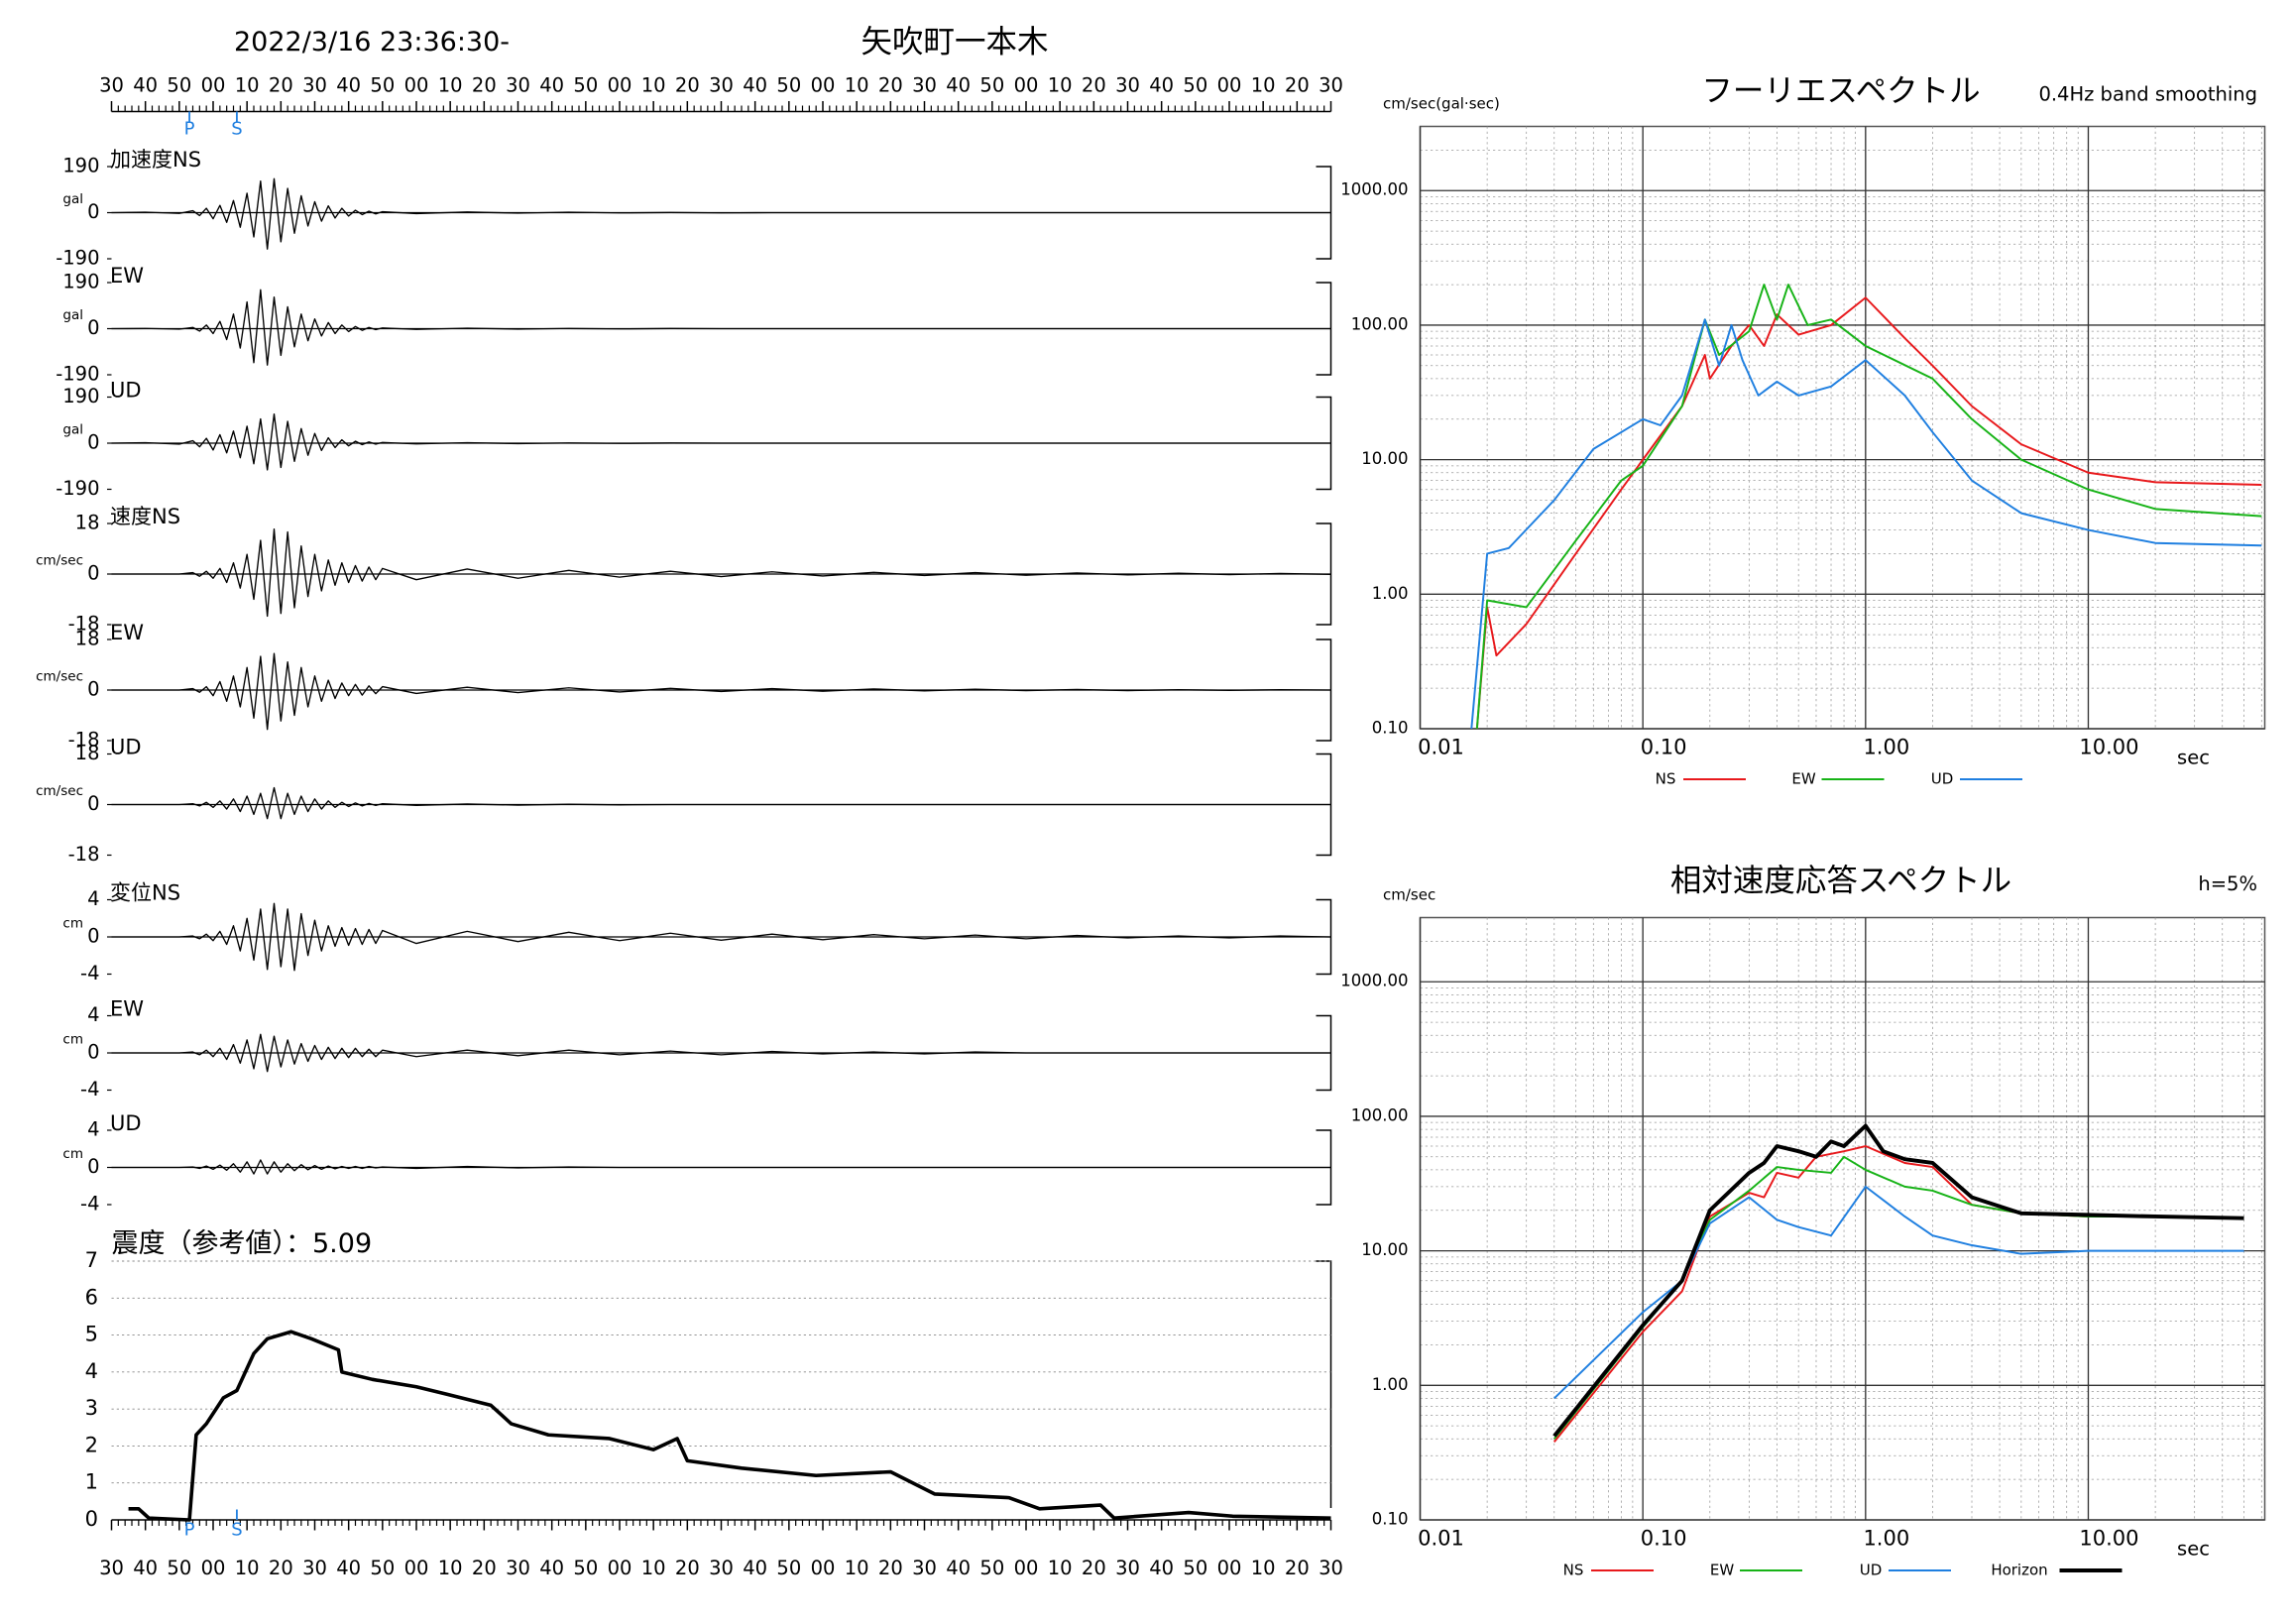 The width and height of the screenshot is (2296, 1623). Describe the element at coordinates (87, 523) in the screenshot. I see `y-tick-label: 18` at that location.